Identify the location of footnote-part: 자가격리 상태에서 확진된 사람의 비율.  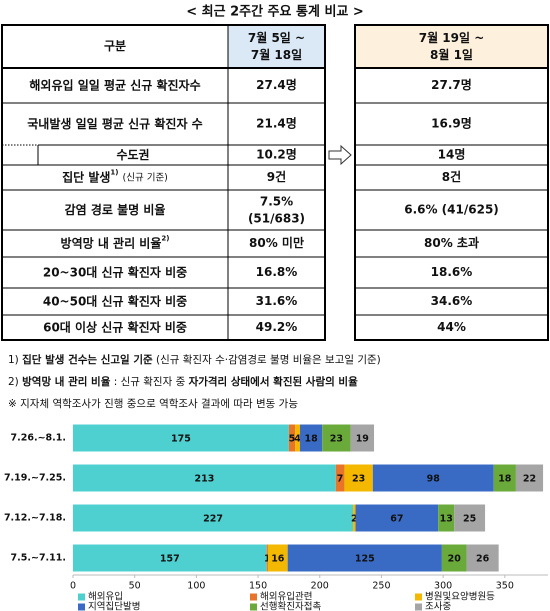
(274, 381).